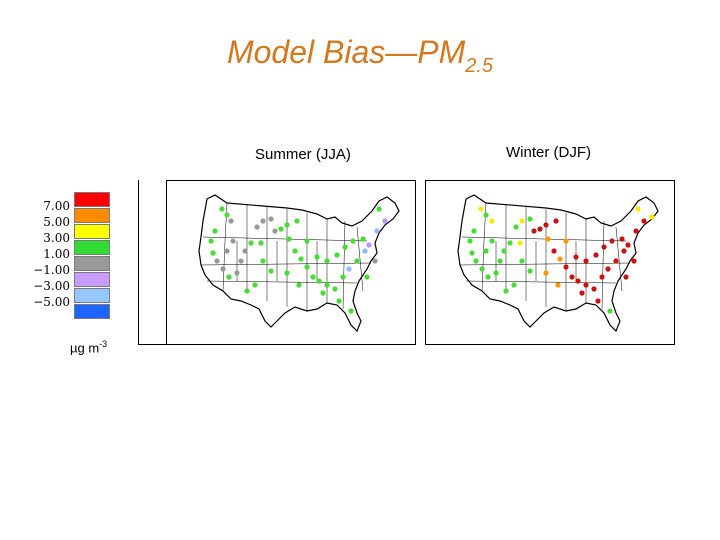  What do you see at coordinates (51, 270) in the screenshot?
I see `legend-label: −1.00` at bounding box center [51, 270].